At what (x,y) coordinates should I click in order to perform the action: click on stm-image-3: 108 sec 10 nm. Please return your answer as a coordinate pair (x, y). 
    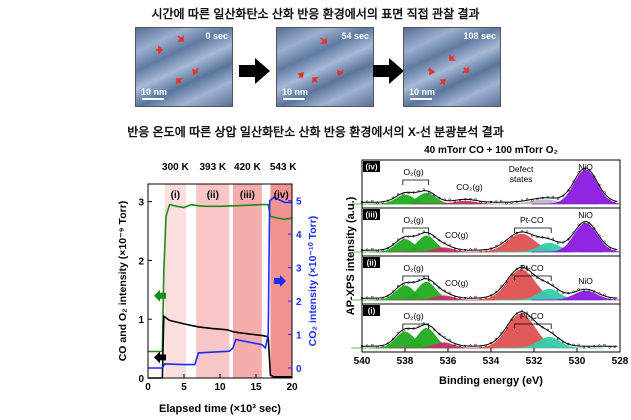
    Looking at the image, I should click on (452, 67).